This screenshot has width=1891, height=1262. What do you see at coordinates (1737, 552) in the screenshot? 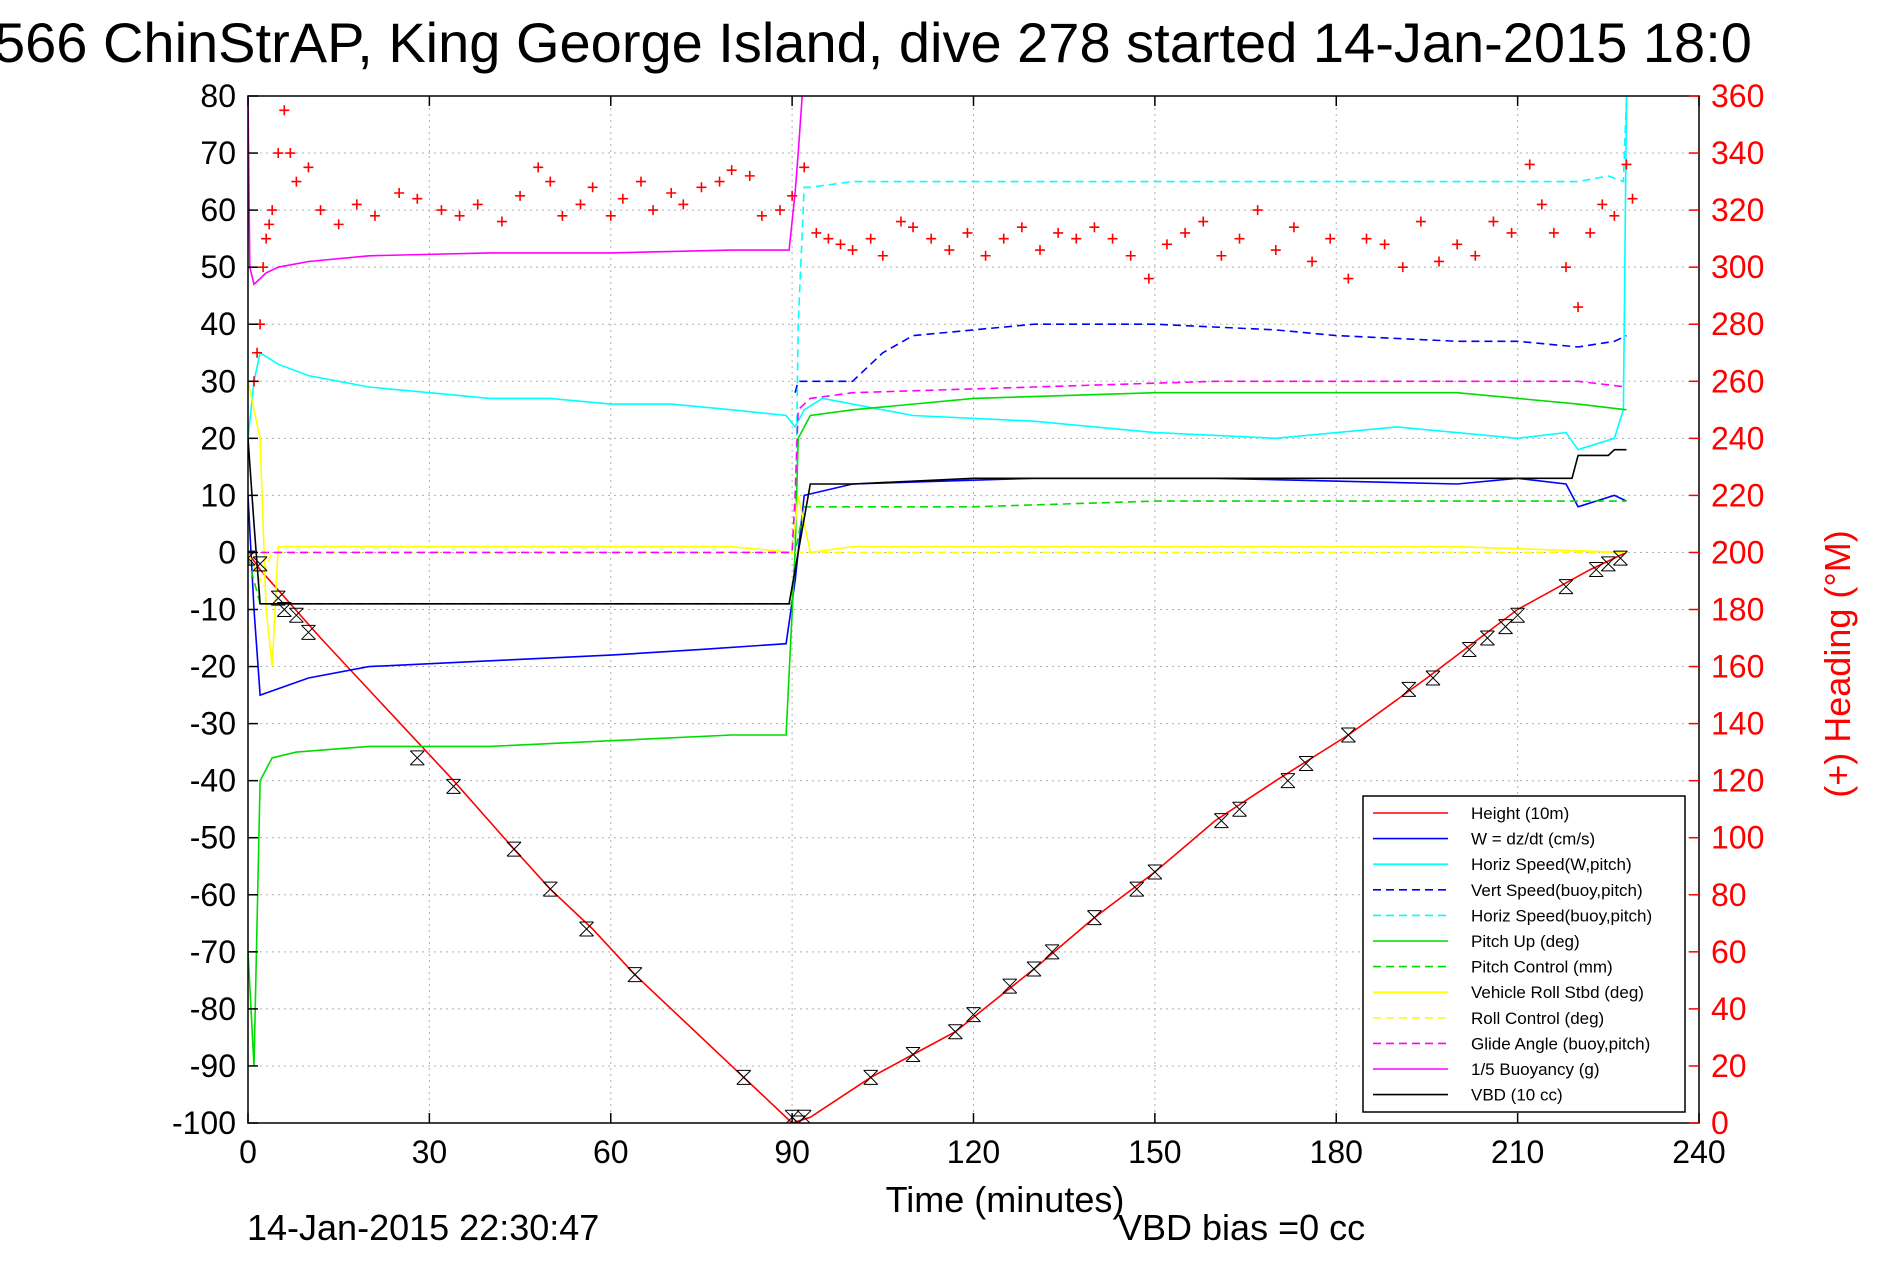
I see `right-y-tick-label: 200` at bounding box center [1737, 552].